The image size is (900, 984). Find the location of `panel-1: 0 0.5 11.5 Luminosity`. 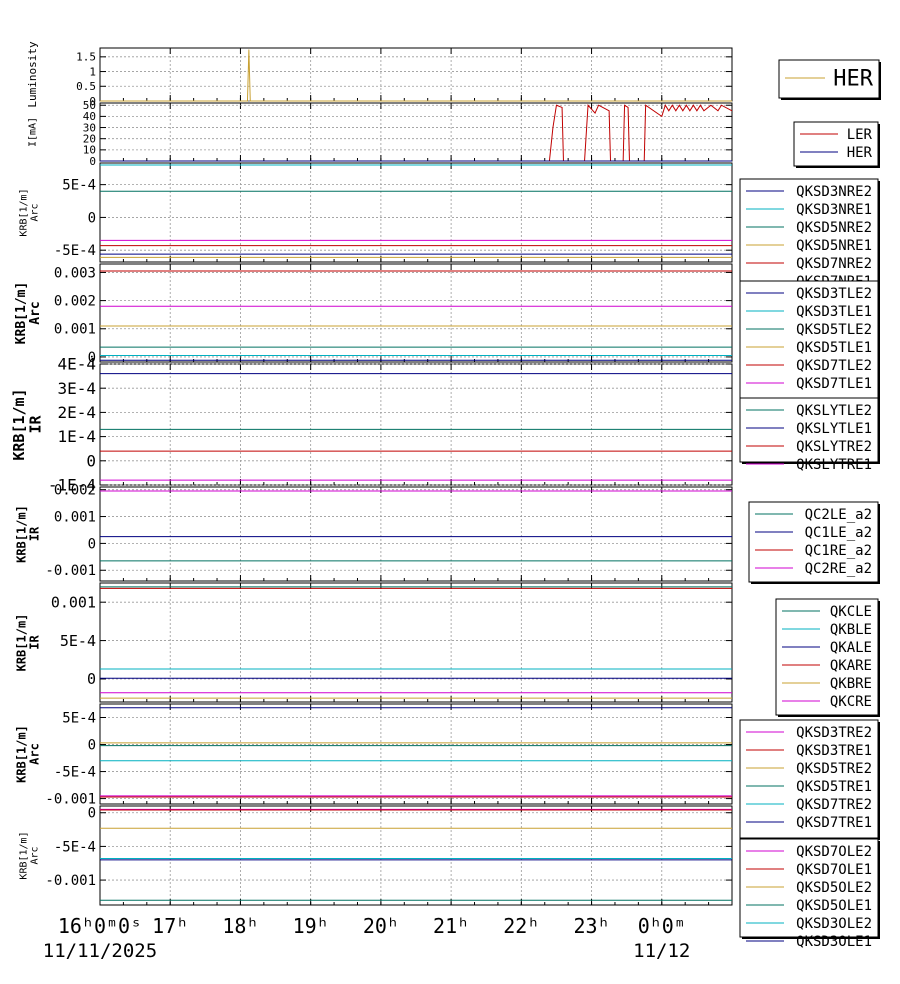

panel-1: 0 0.5 11.5 Luminosity is located at coordinates (379, 74).